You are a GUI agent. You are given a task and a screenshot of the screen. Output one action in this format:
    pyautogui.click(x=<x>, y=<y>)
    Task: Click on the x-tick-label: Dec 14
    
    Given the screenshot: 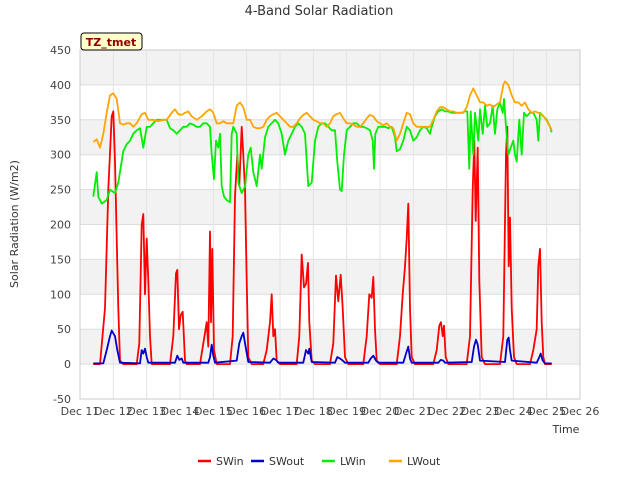 What is the action you would take?
    pyautogui.click(x=180, y=411)
    